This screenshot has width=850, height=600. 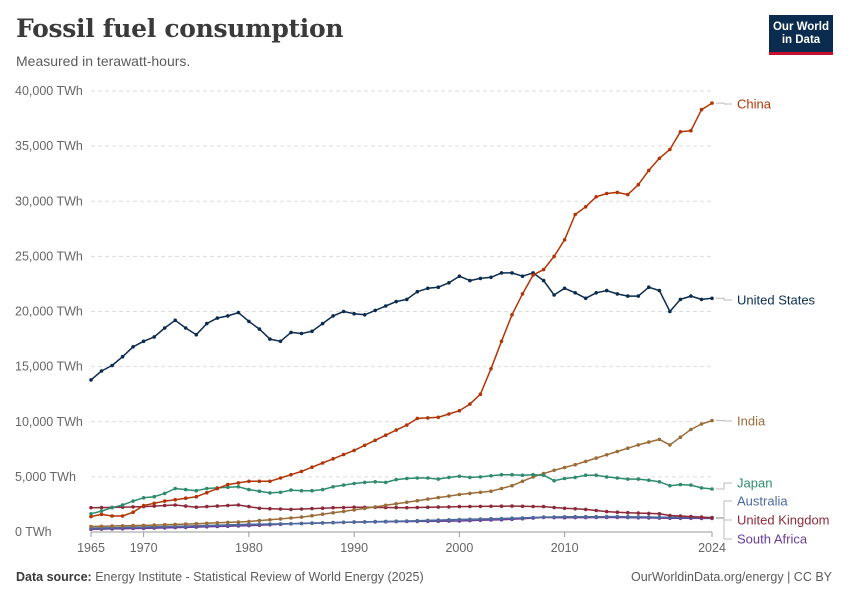 What do you see at coordinates (751, 421) in the screenshot?
I see `series-label-india: India` at bounding box center [751, 421].